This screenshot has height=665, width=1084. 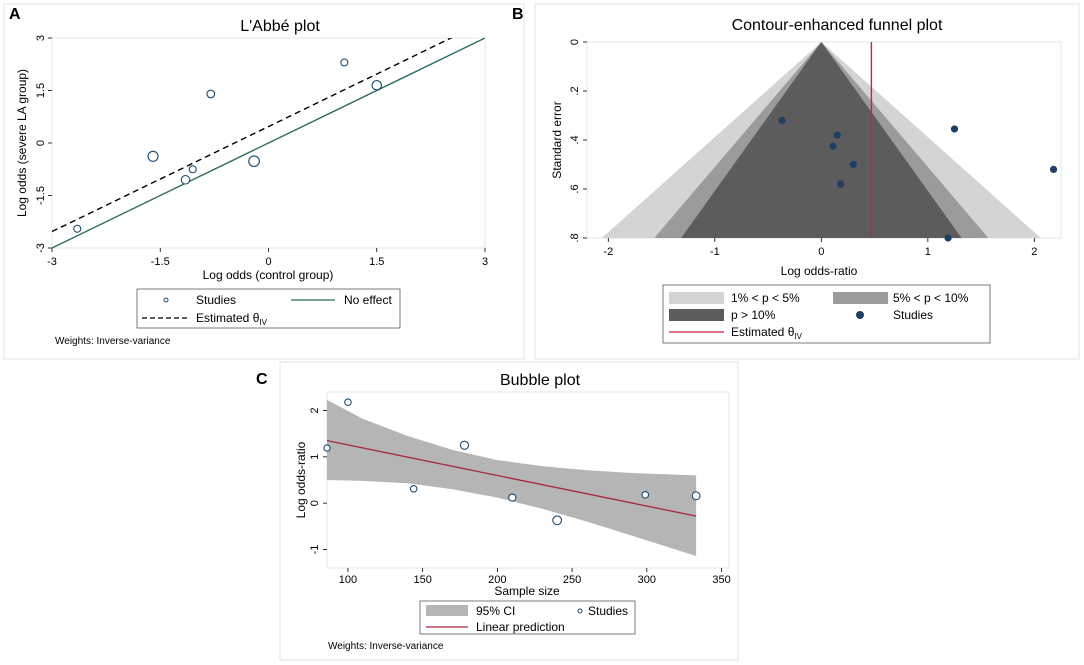 I want to click on a-x-tick-label-1: -1.5, so click(x=160, y=262).